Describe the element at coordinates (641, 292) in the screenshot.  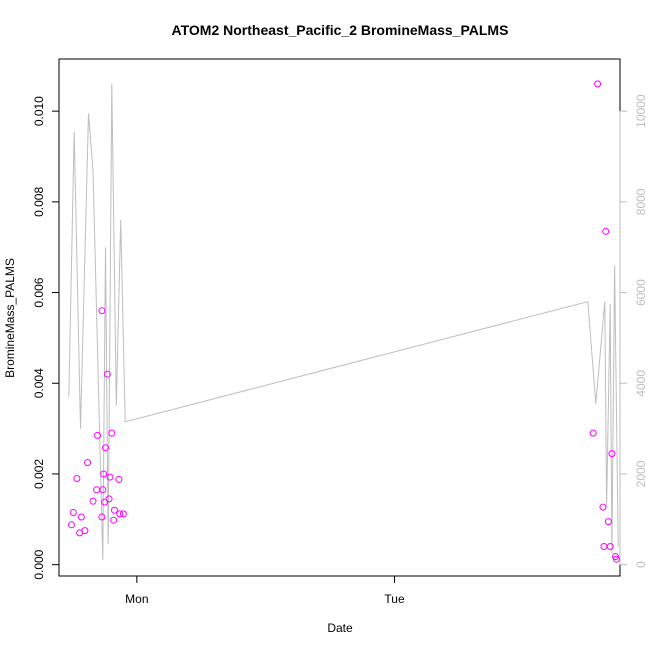
I see `right-tick-label: 6000` at that location.